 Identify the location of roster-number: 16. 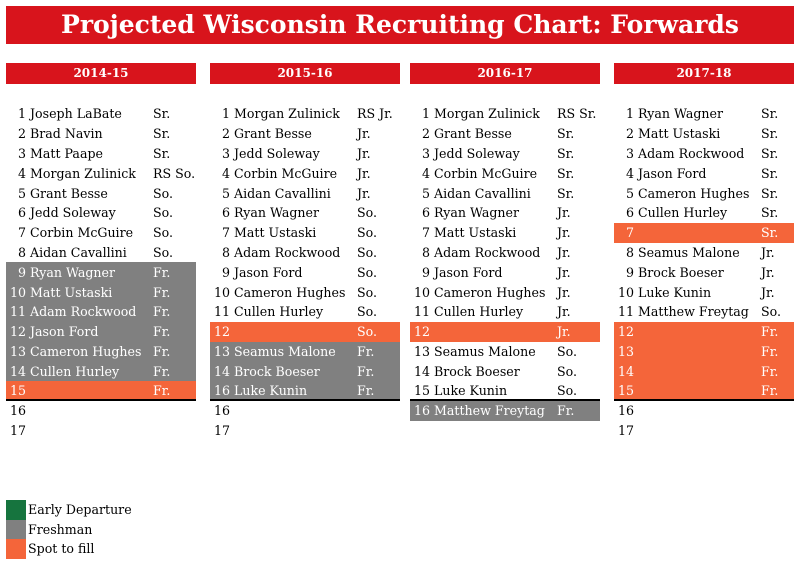
(421, 411).